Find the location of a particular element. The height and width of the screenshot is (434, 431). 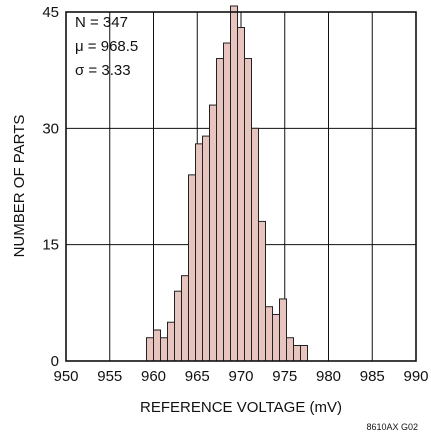

stat-n: N = 347 is located at coordinates (101, 22).